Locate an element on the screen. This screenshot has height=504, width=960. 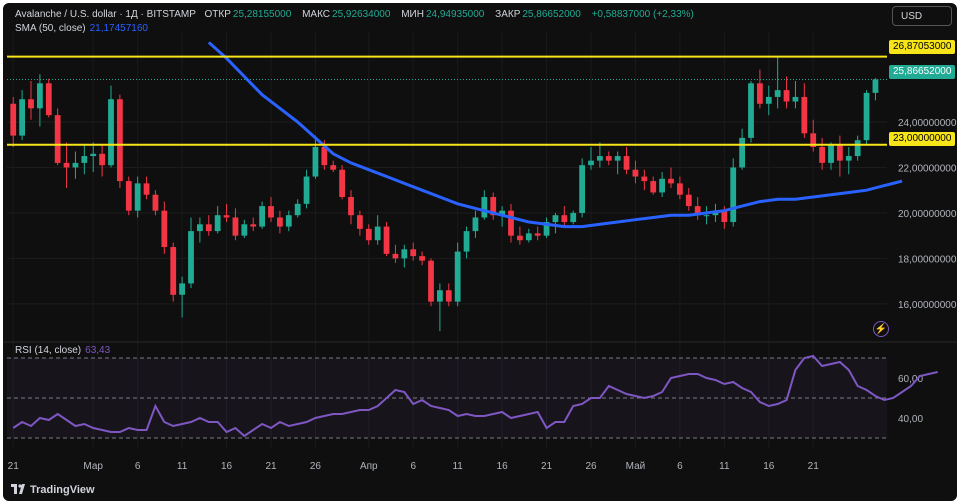
symbol-title: Avalanche / U.S. dollar · 1Д · BITSTAMP is located at coordinates (105, 14).